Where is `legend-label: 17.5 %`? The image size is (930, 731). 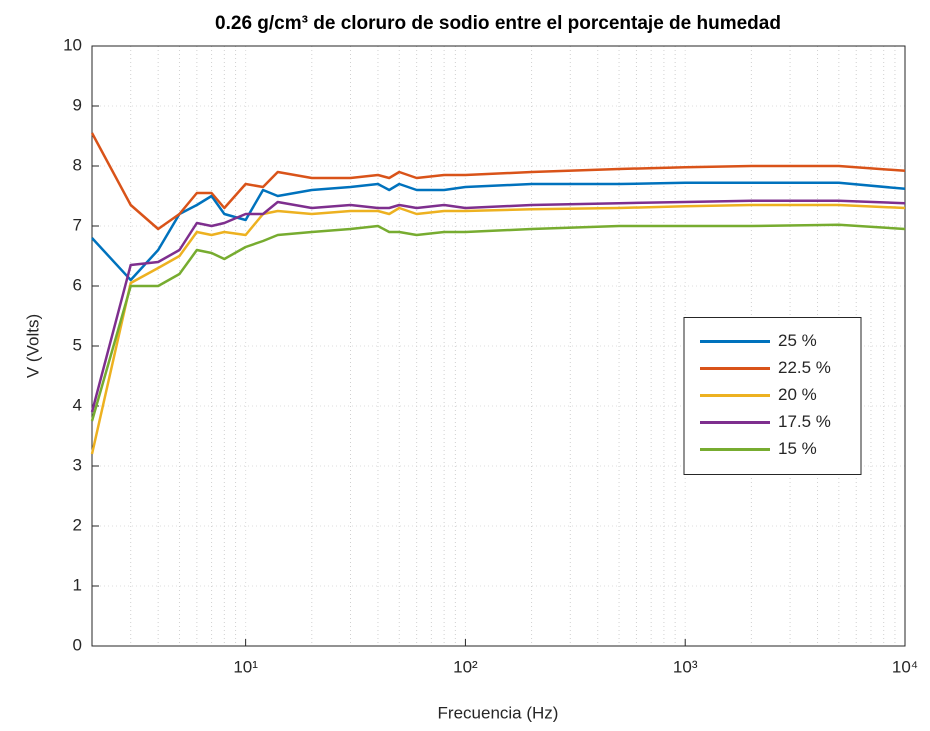 legend-label: 17.5 % is located at coordinates (804, 421).